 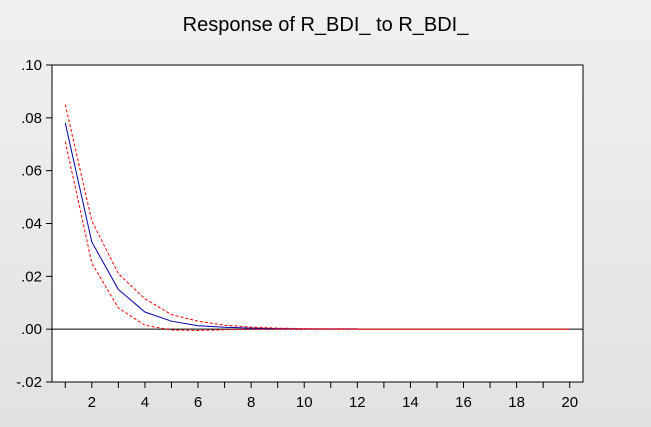 I want to click on y-tick-label: .02, so click(x=31, y=276).